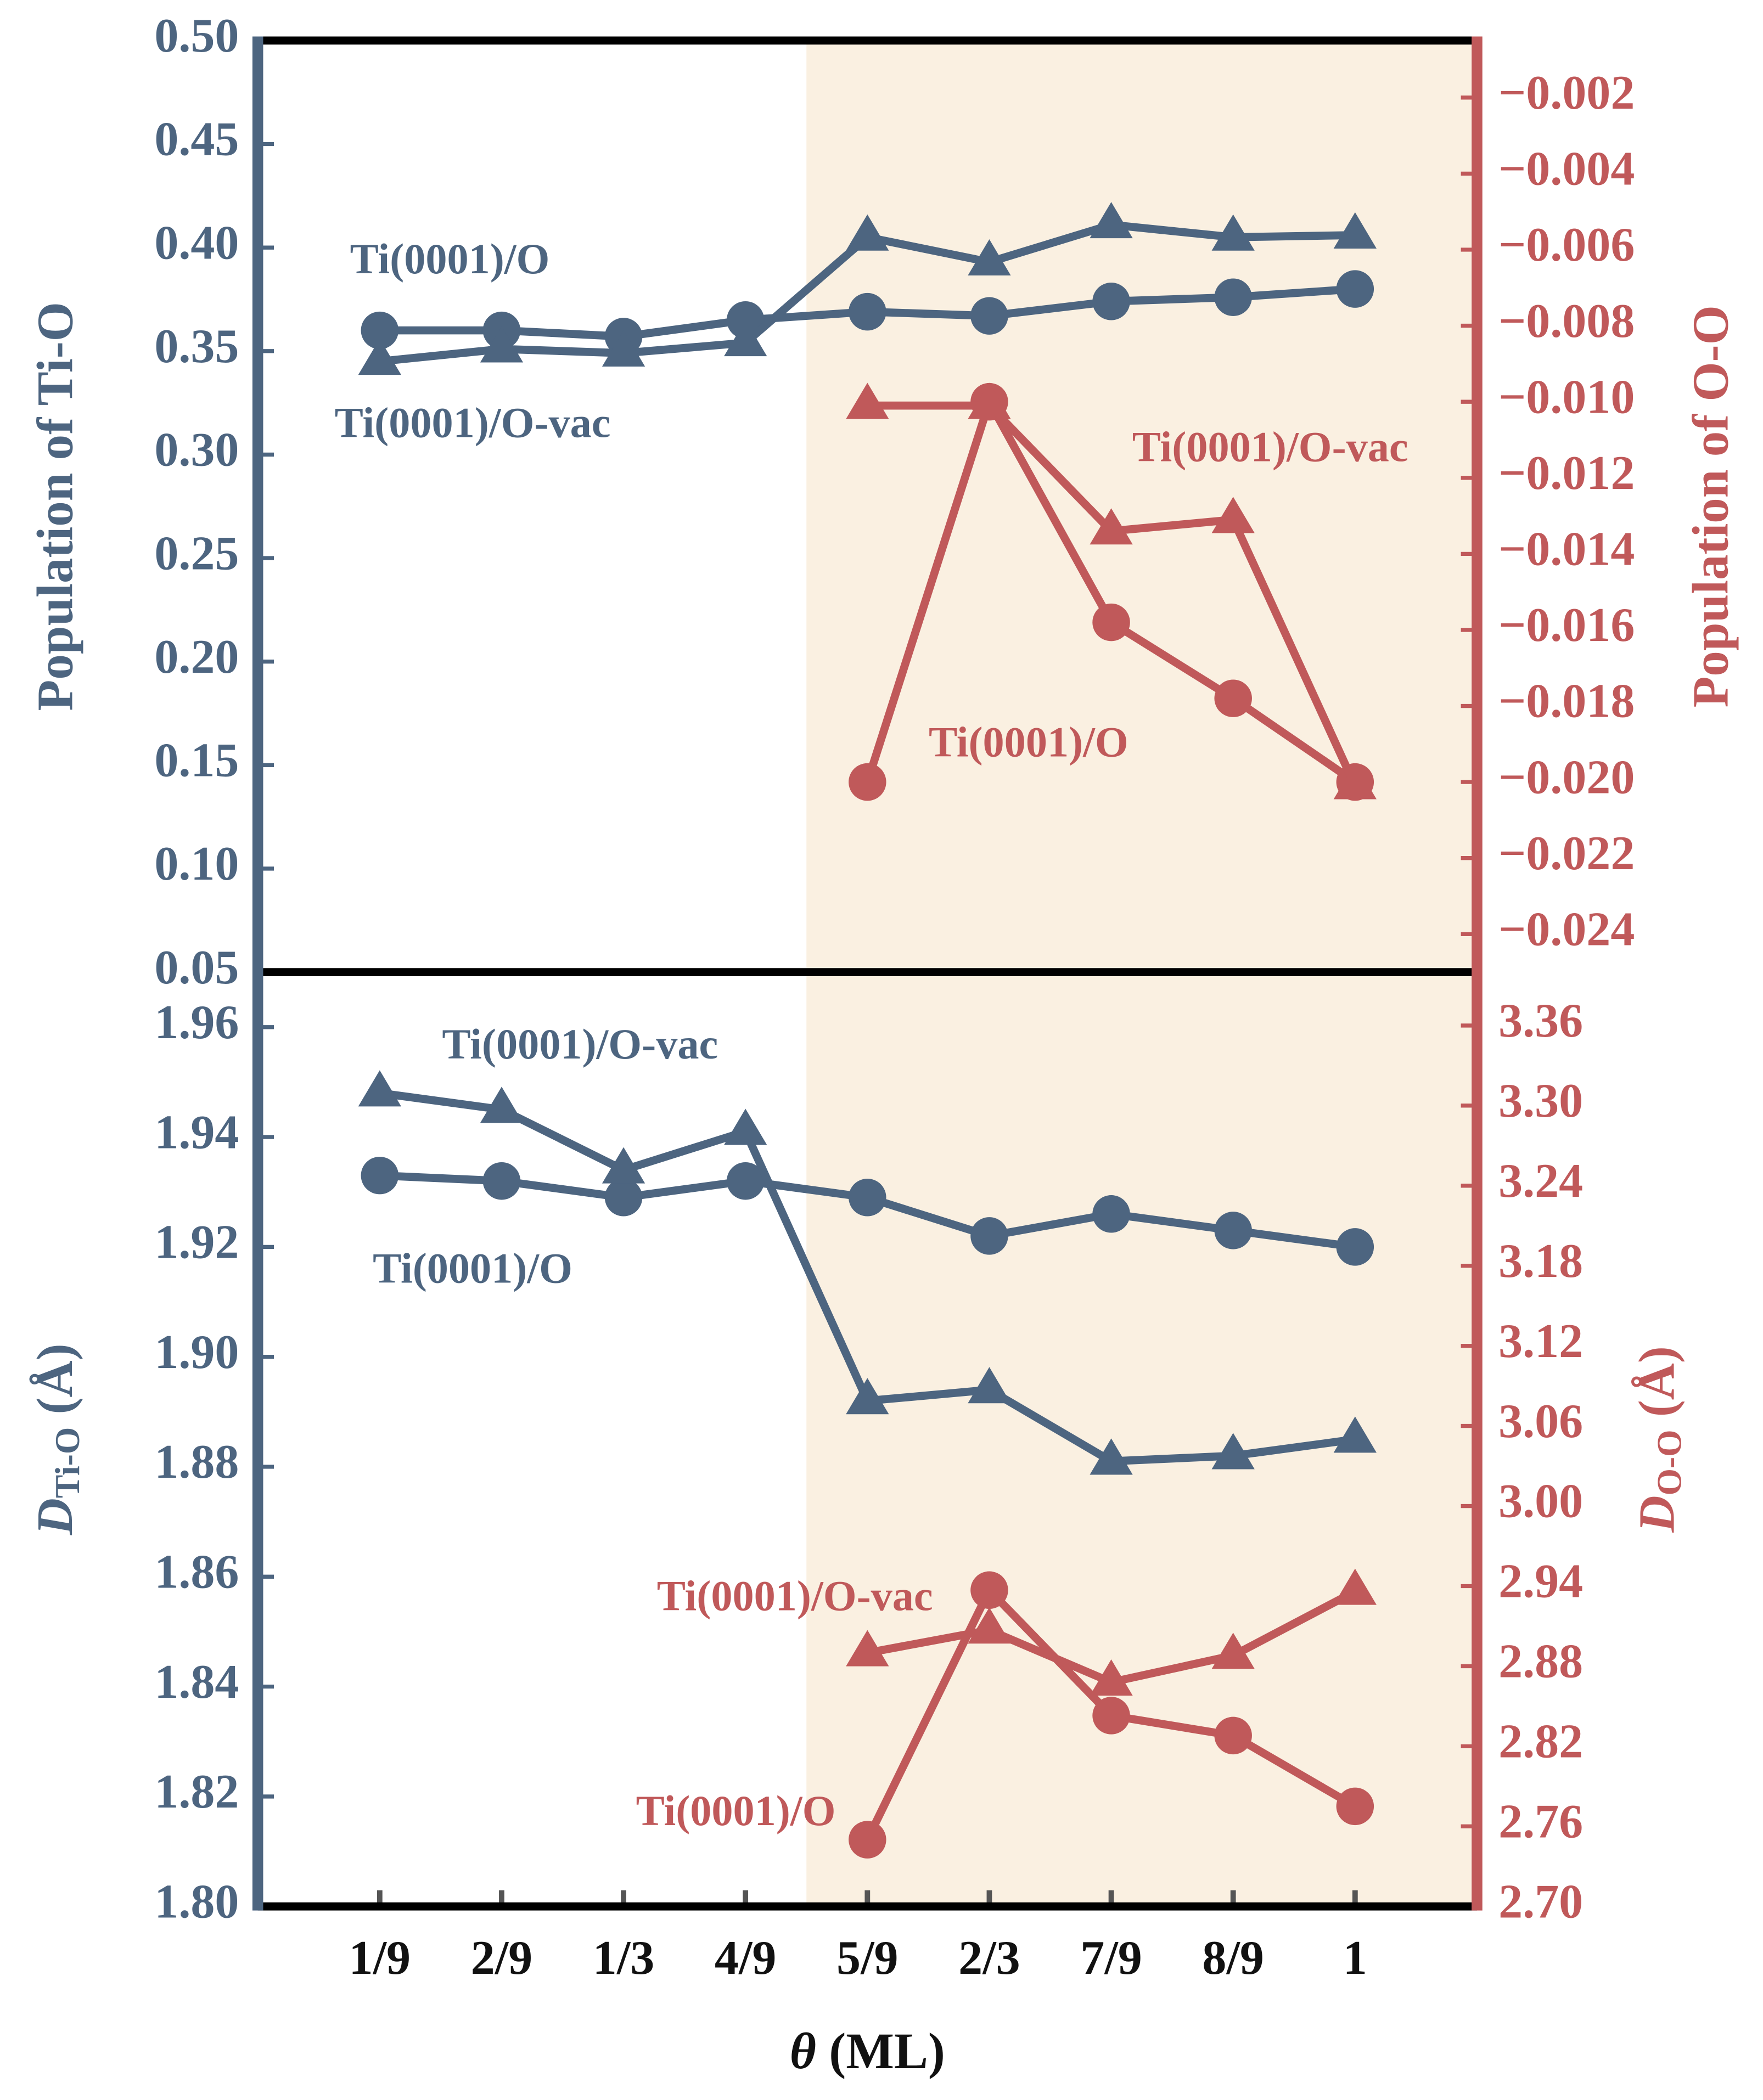 This screenshot has height=2100, width=1763. I want to click on axis-label-part: Ti-O, so click(67, 1463).